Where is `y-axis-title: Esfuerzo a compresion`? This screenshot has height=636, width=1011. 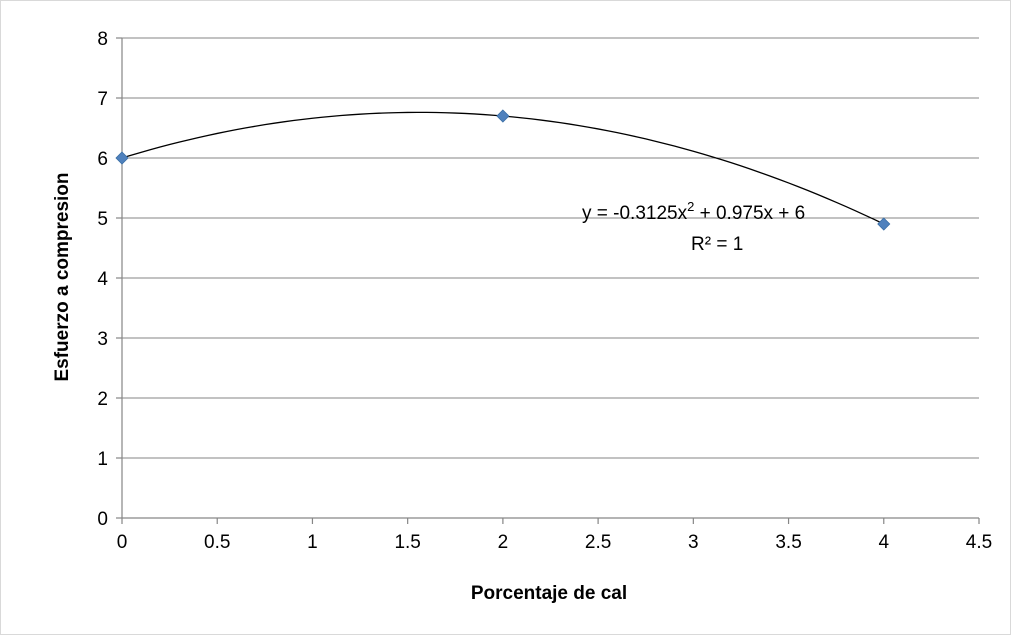 y-axis-title: Esfuerzo a compresion is located at coordinates (62, 276).